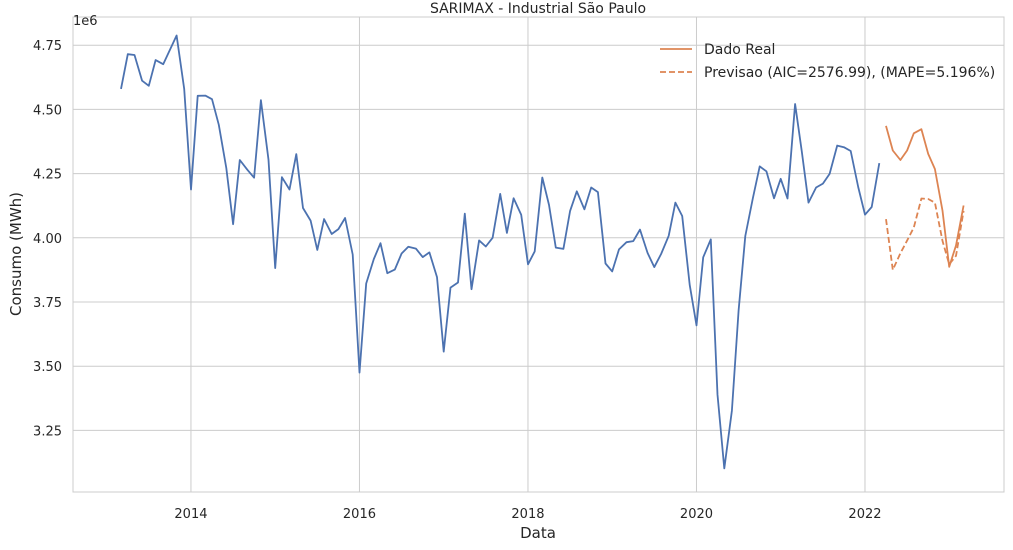 The width and height of the screenshot is (1013, 550). I want to click on x-tick-label: 2014, so click(190, 514).